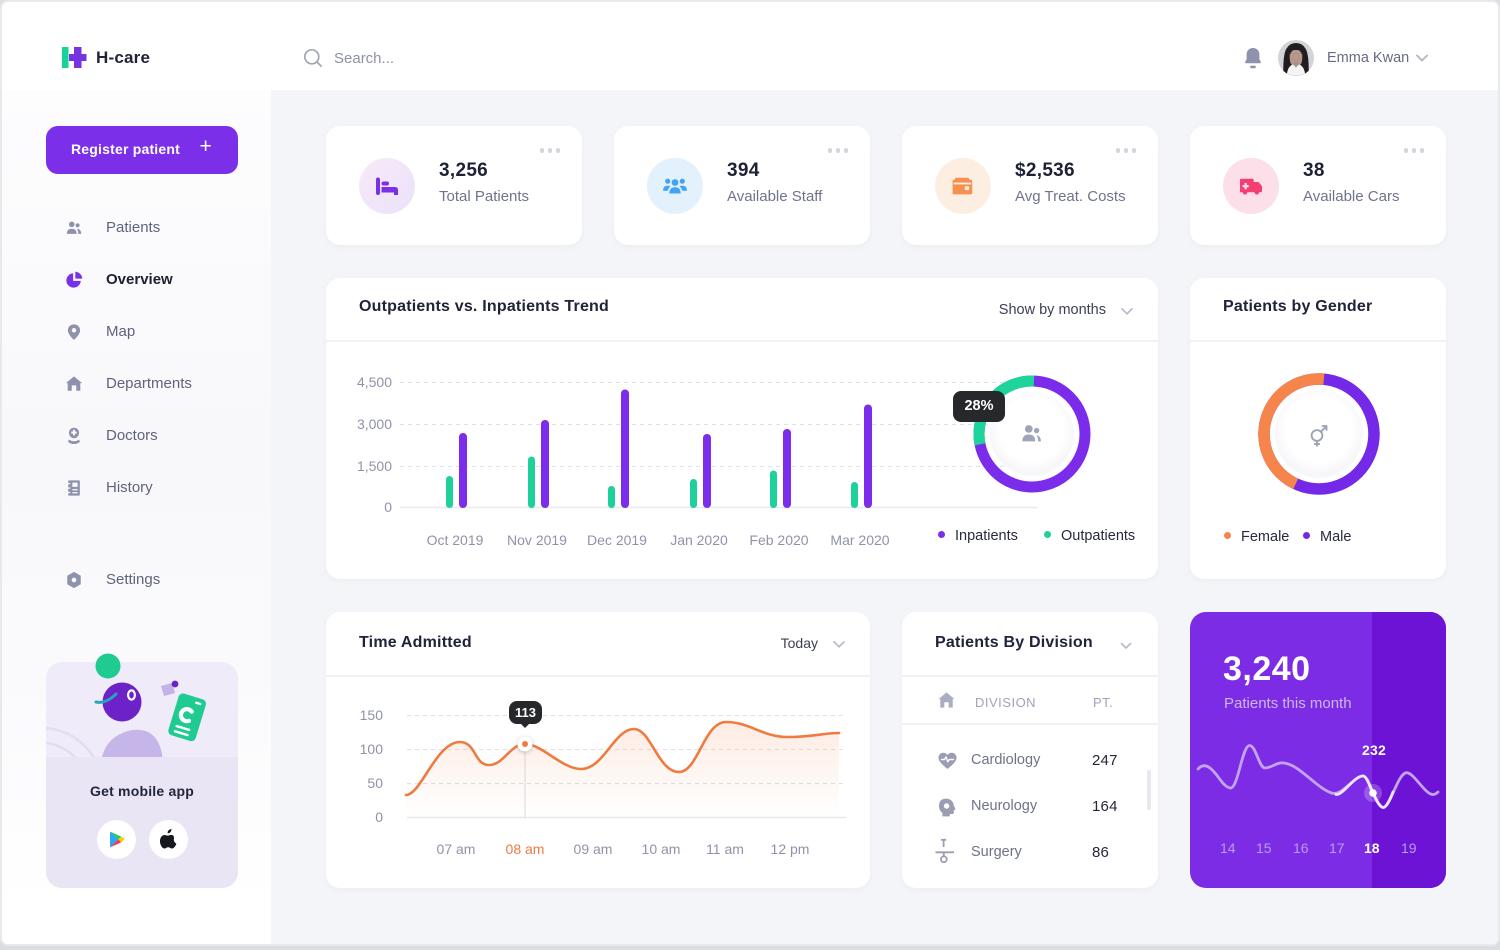  I want to click on svg-text: Nov 2019, so click(537, 540).